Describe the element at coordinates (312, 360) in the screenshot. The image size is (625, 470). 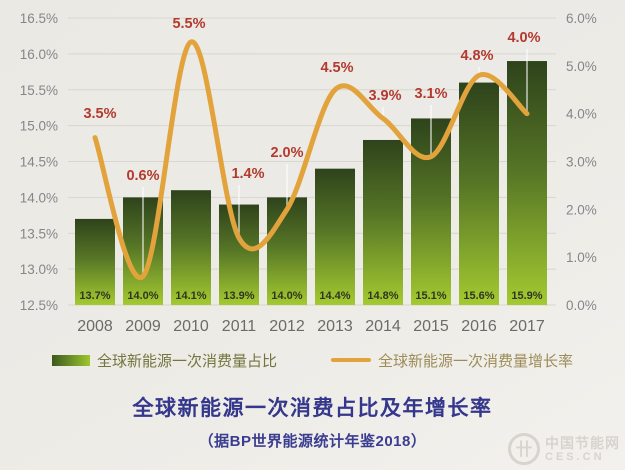
I see `legend: 全球新能源一次消费量占比 全球新能源一次消费量增长率` at that location.